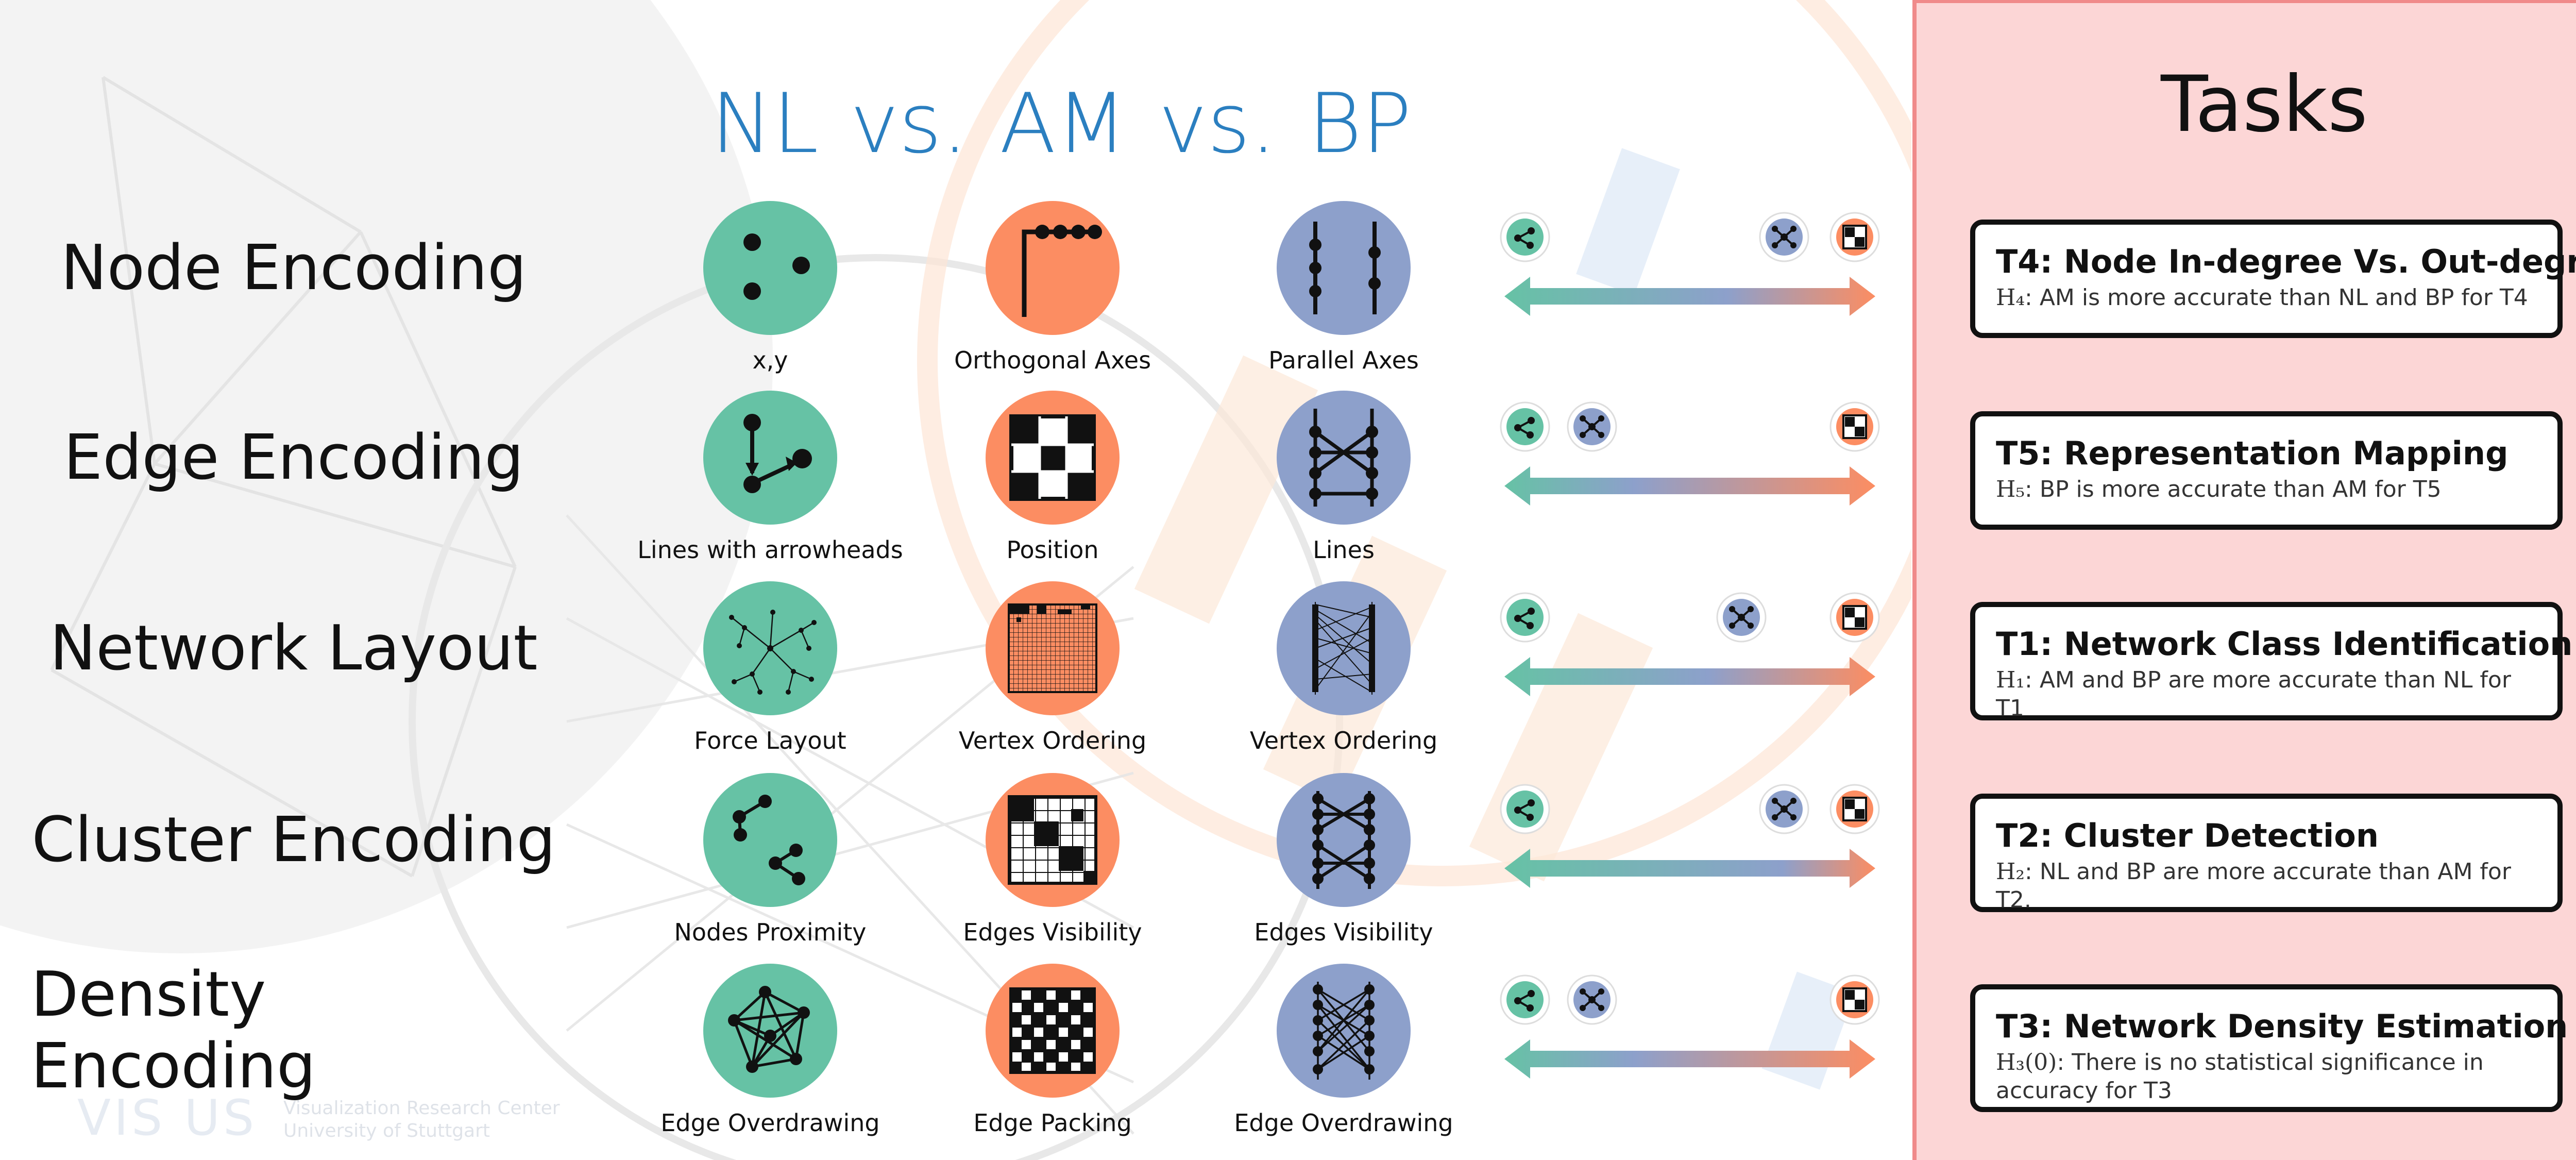 This screenshot has width=2576, height=1160. Describe the element at coordinates (1052, 740) in the screenshot. I see `am-caption: Vertex Ordering` at that location.